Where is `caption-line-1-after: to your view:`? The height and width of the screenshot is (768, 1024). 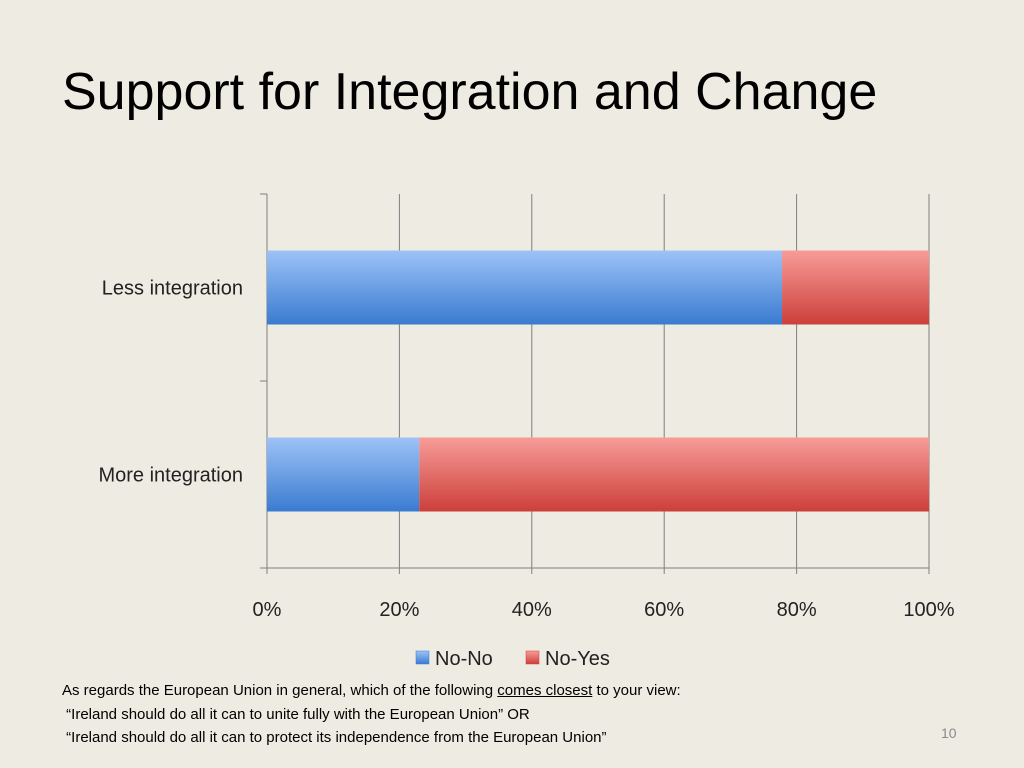 caption-line-1-after: to your view: is located at coordinates (636, 690).